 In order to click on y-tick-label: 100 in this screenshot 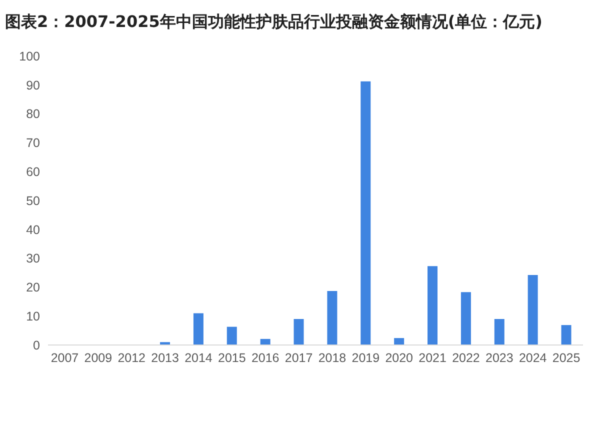, I will do `click(29, 56)`.